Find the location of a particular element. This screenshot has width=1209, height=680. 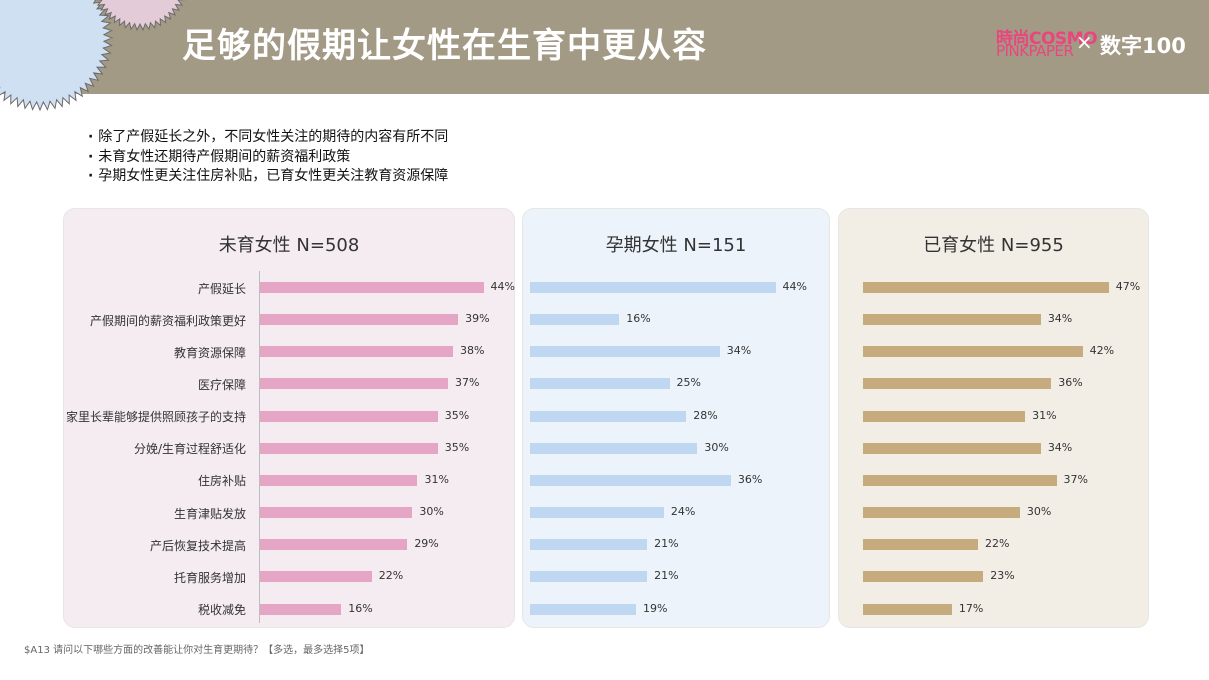

collab-cross-icon: × is located at coordinates (1084, 42).